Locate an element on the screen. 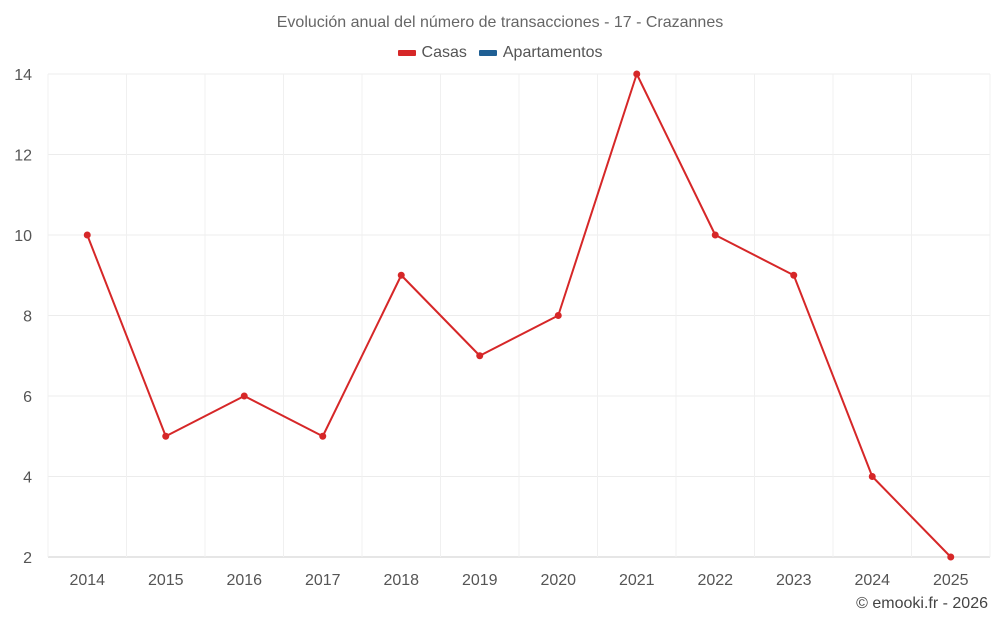  x-tick-label: 2025 is located at coordinates (951, 580).